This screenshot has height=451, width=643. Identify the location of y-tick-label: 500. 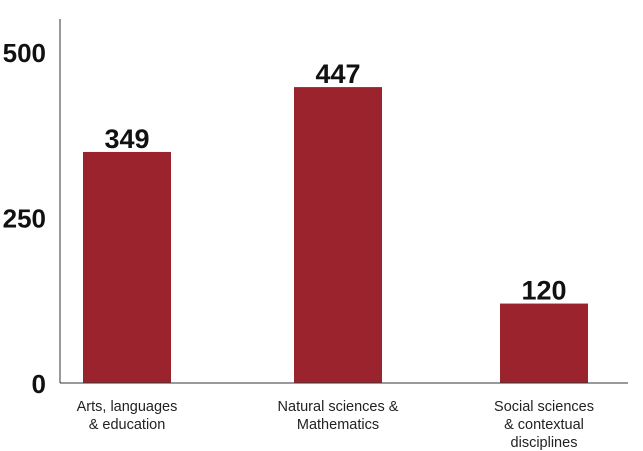
(24, 53).